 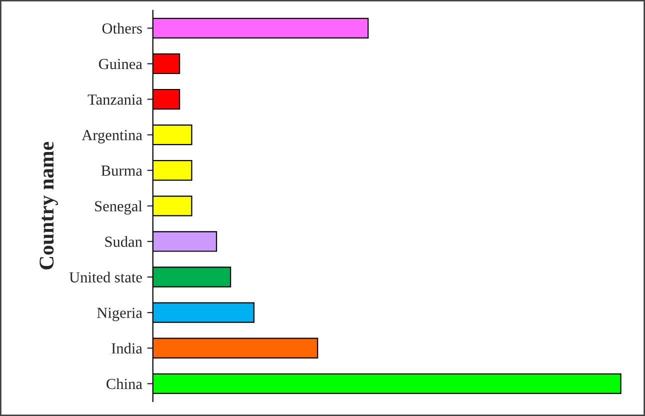 What do you see at coordinates (123, 241) in the screenshot?
I see `y-tick-label: Sudan` at bounding box center [123, 241].